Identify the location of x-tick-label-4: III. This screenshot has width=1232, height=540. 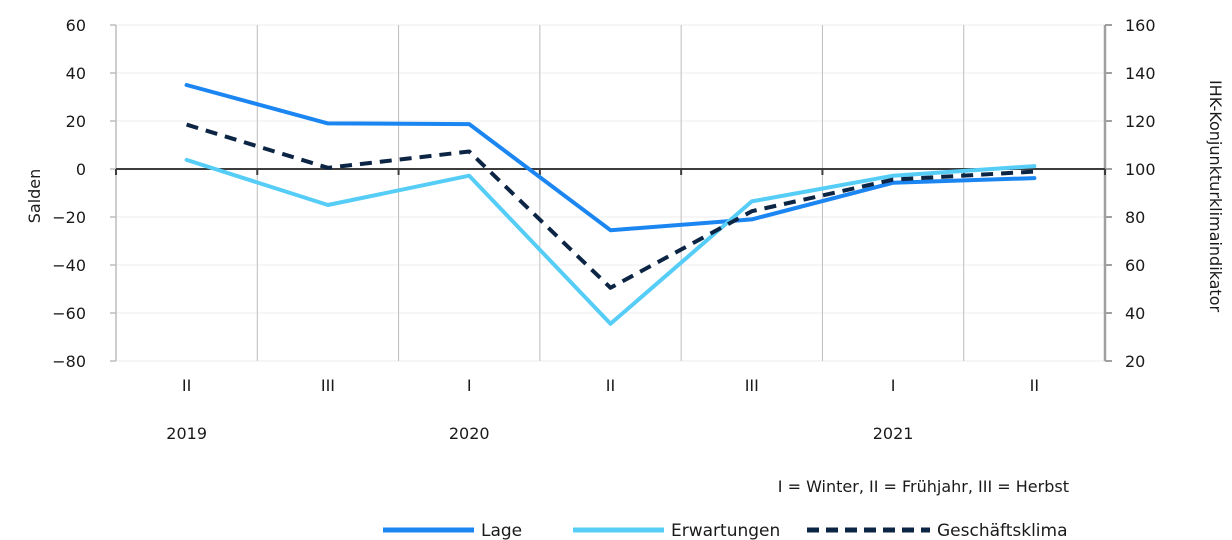
(752, 385).